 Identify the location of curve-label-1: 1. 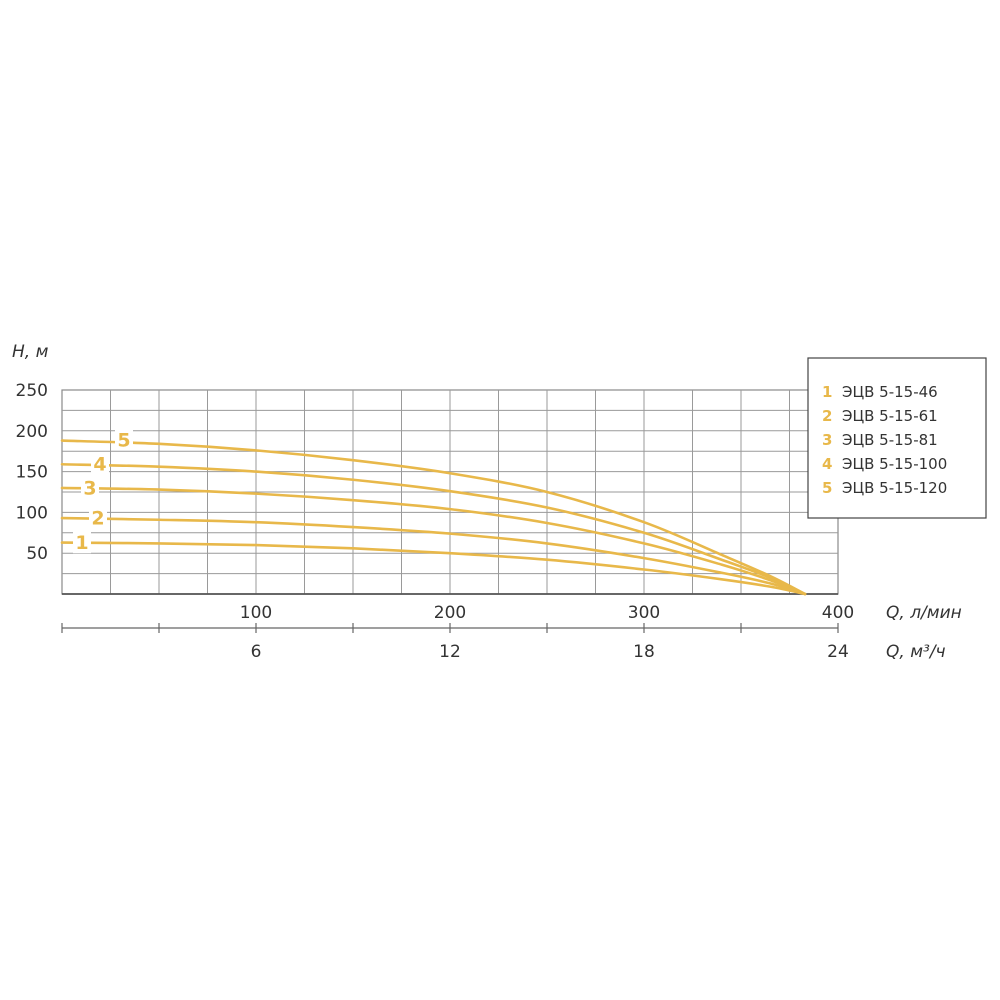
(81, 543).